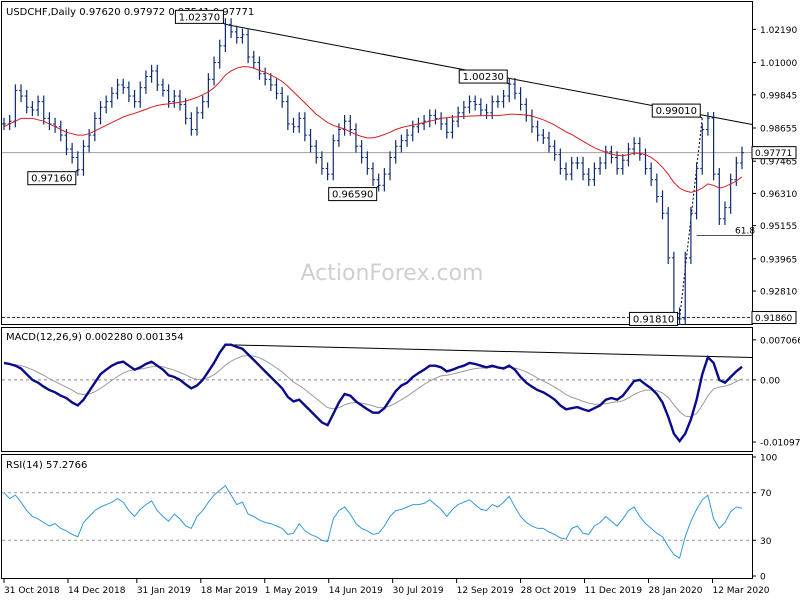 The width and height of the screenshot is (800, 600). Describe the element at coordinates (614, 591) in the screenshot. I see `x-tick-label: 11 Dec 2019` at that location.